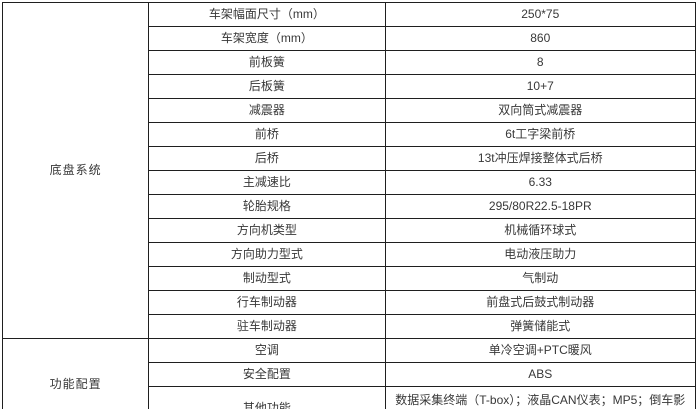 Image resolution: width=699 pixels, height=409 pixels. I want to click on table-row: 方向机类型 机械循环球式, so click(350, 230).